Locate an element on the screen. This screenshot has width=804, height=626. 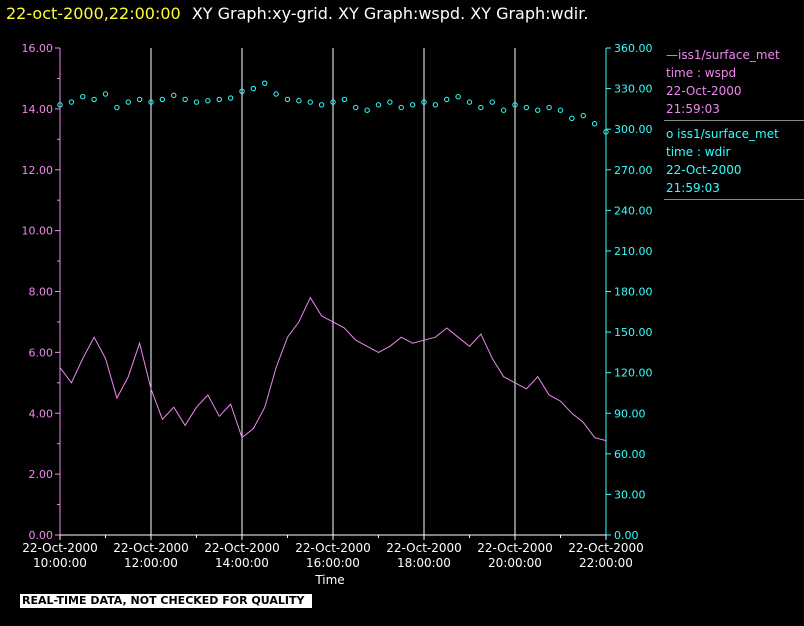
legend-wspd-variable: time : wspd is located at coordinates (701, 73).